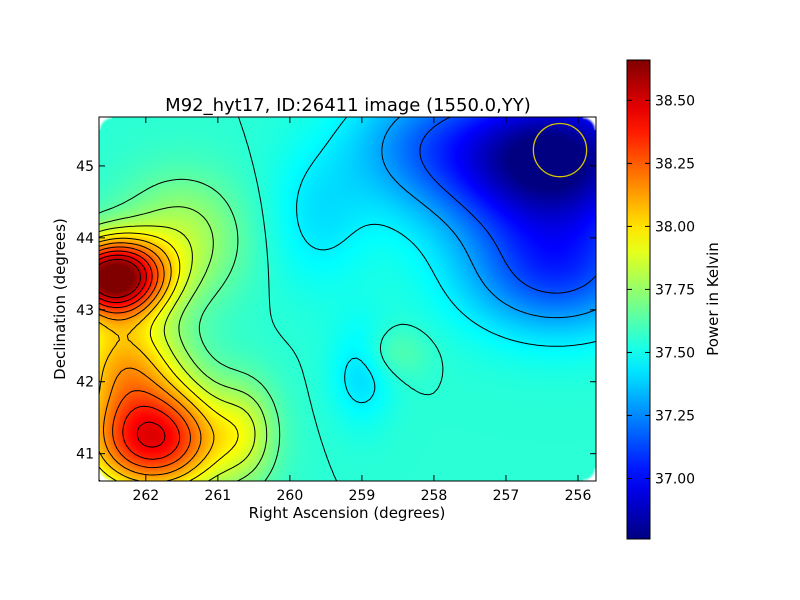 The width and height of the screenshot is (800, 600). What do you see at coordinates (362, 496) in the screenshot?
I see `x-tick-label: 259` at bounding box center [362, 496].